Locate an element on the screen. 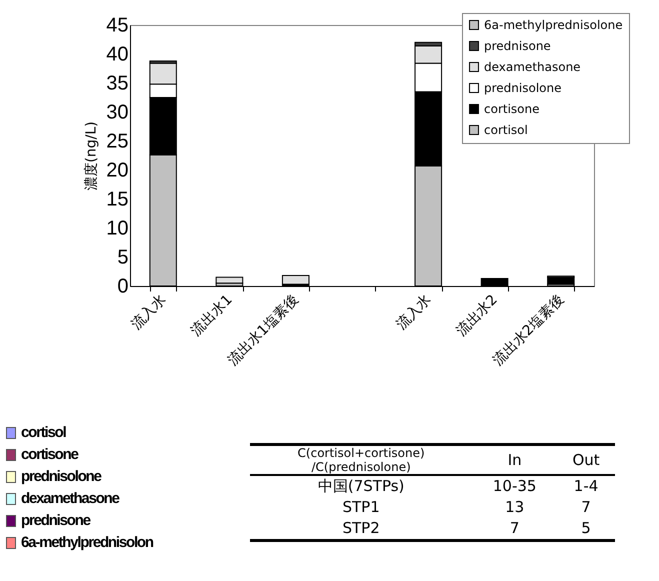 This screenshot has height=581, width=659. text: 13 is located at coordinates (515, 507).